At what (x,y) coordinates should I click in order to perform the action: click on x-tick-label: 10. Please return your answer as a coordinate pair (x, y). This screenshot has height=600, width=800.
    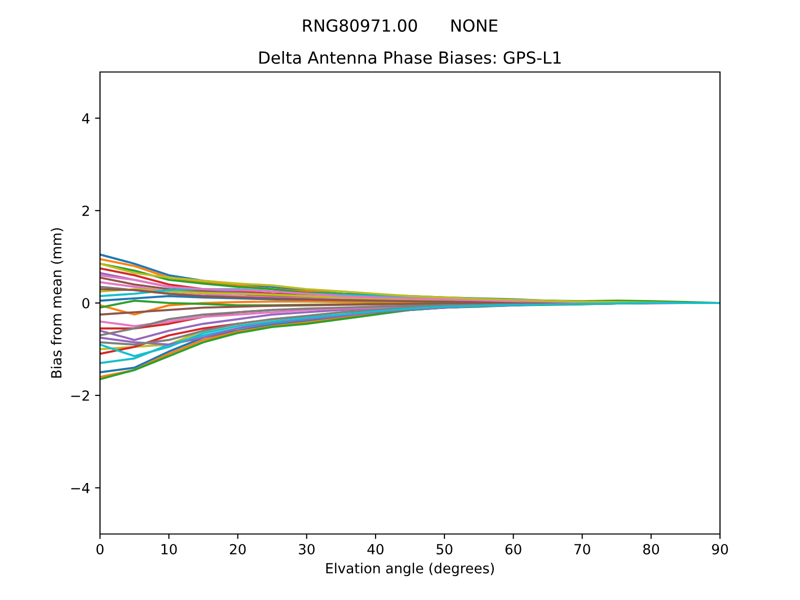
    Looking at the image, I should click on (169, 549).